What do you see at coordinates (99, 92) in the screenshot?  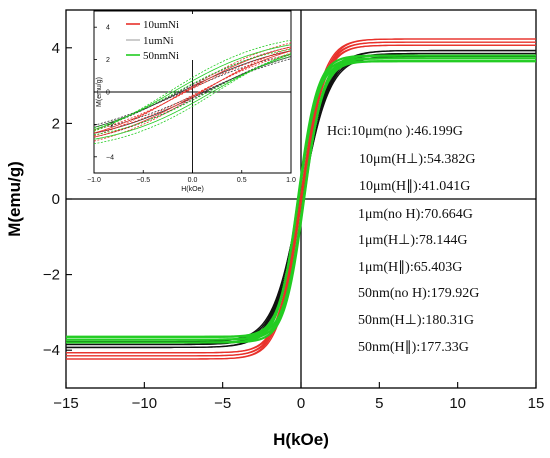 I see `inset-y-axis-title: M(emu/g)` at bounding box center [99, 92].